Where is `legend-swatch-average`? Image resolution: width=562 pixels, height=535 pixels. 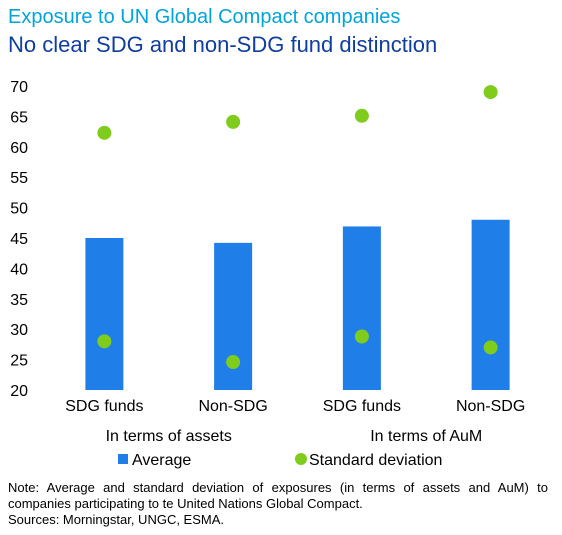 legend-swatch-average is located at coordinates (123, 459).